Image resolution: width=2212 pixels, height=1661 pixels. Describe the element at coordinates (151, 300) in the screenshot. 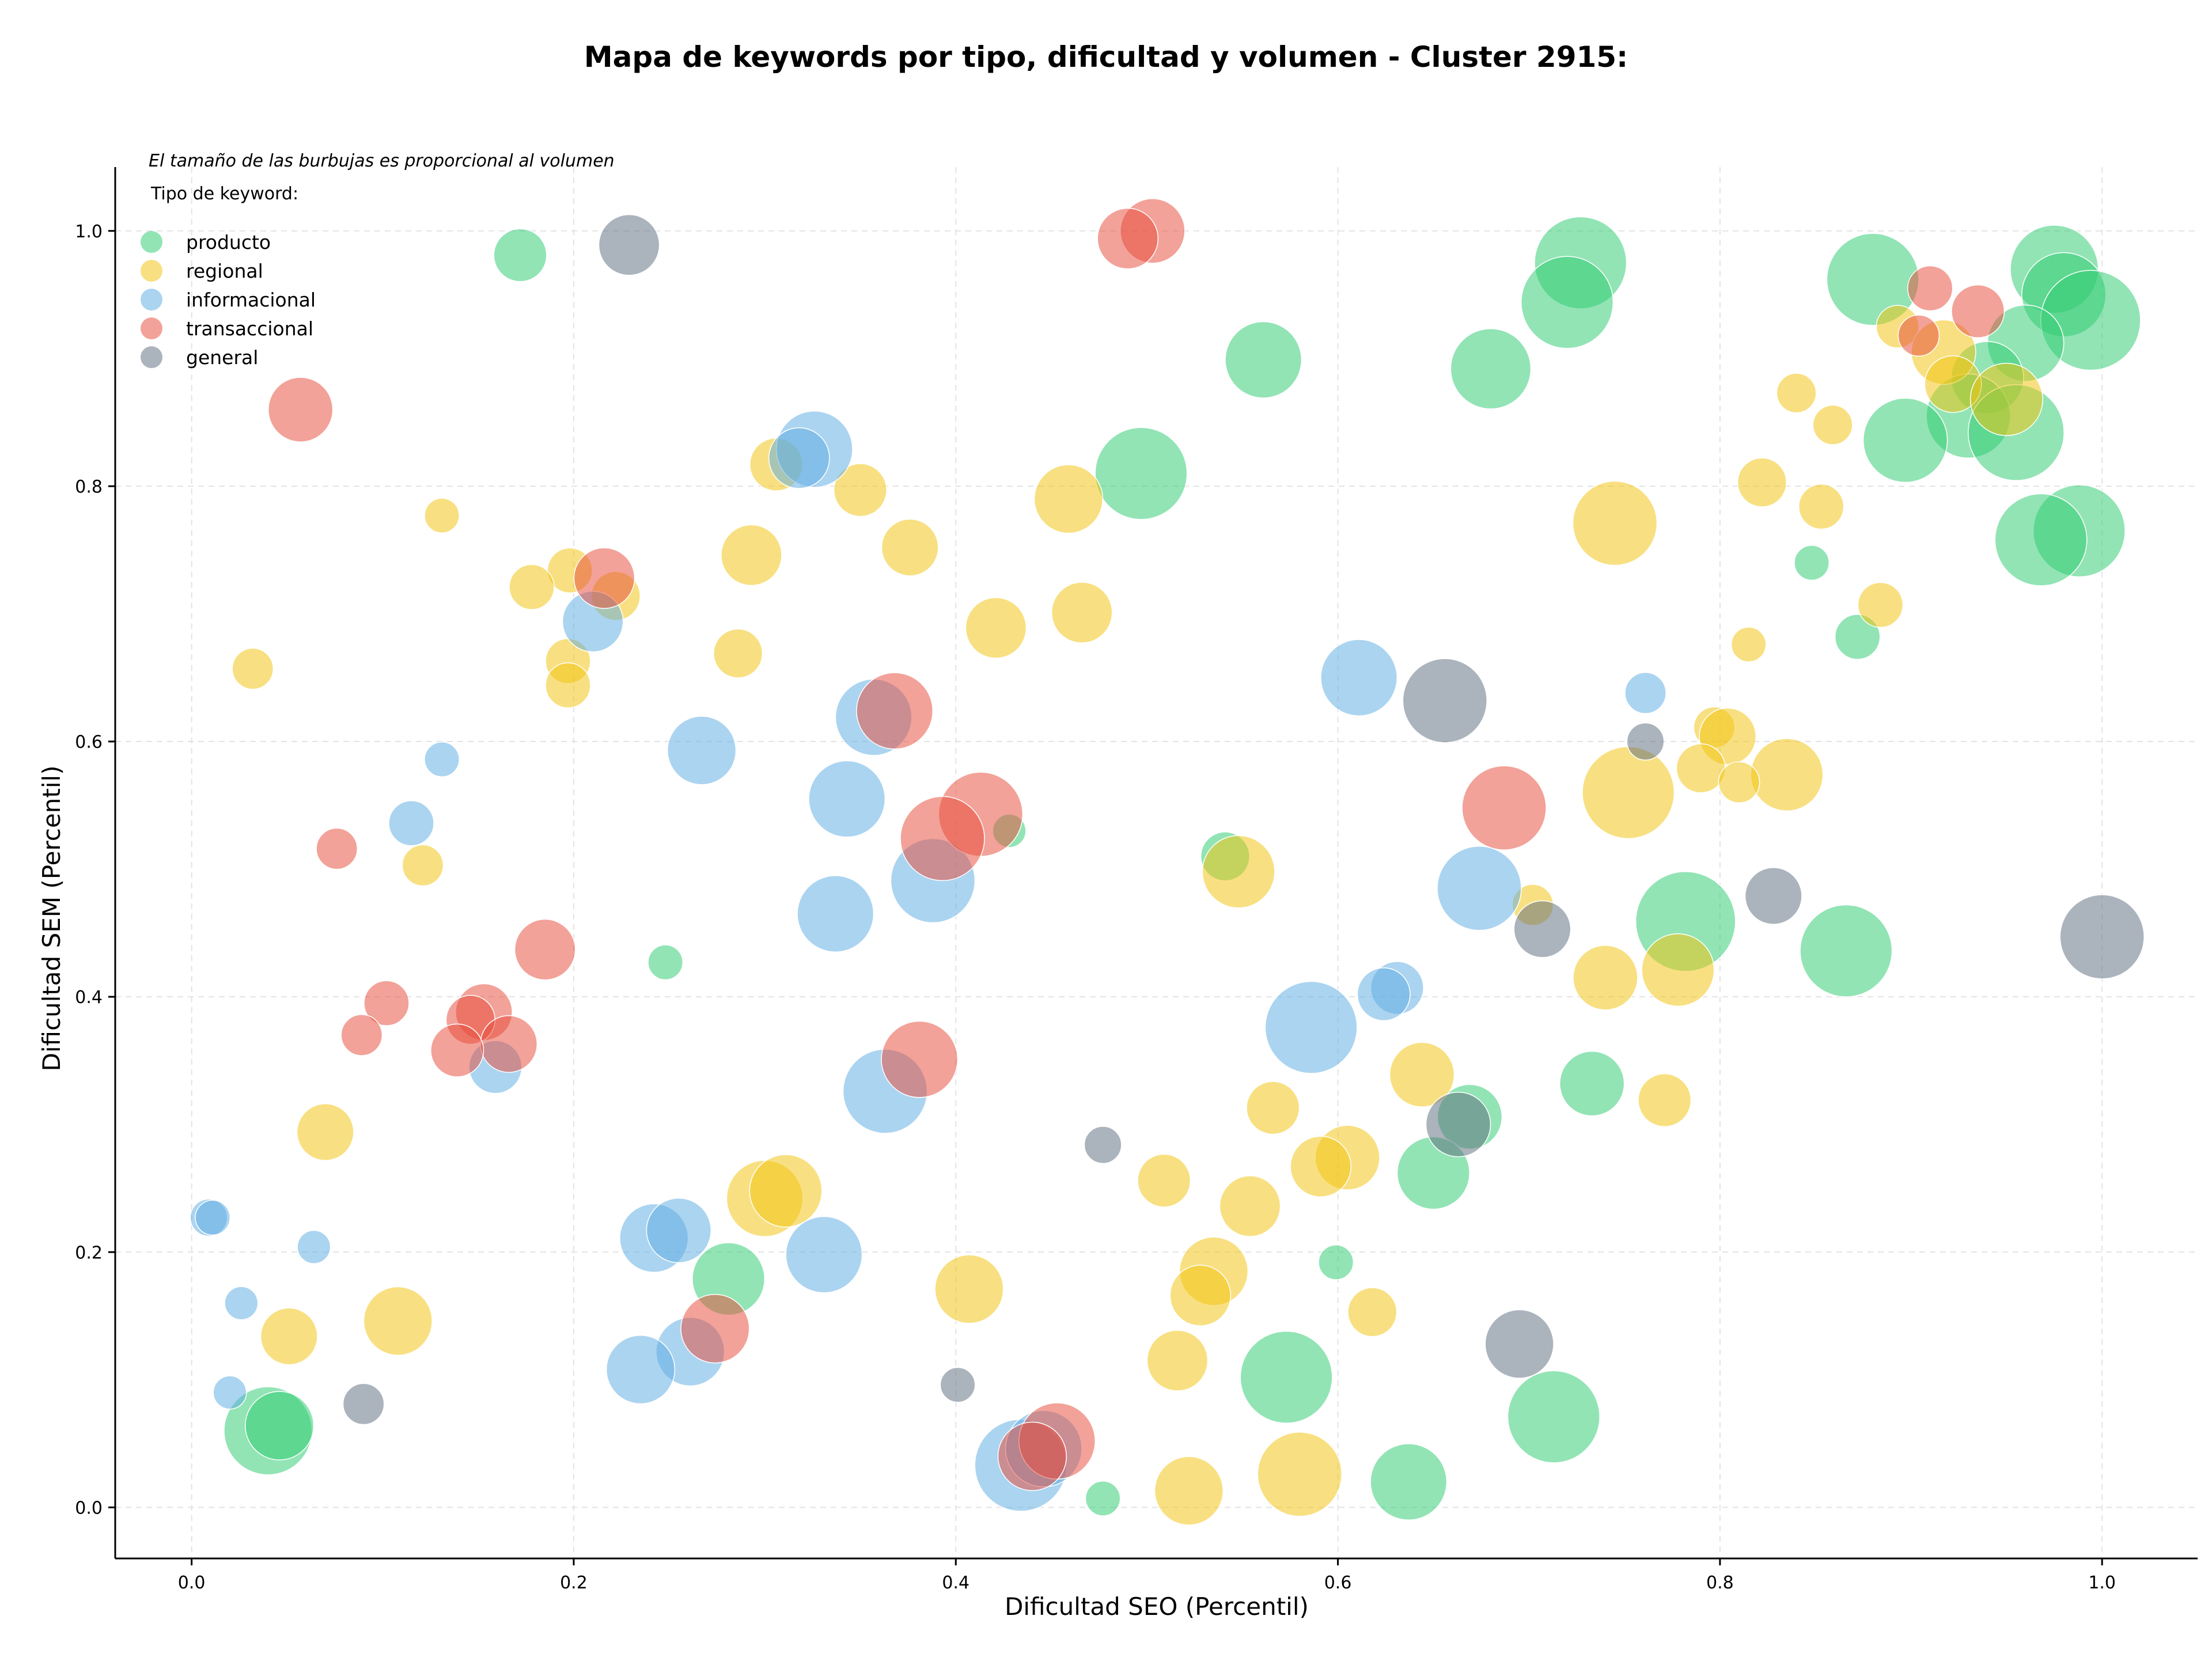

I see `legend-marker-informacional` at that location.